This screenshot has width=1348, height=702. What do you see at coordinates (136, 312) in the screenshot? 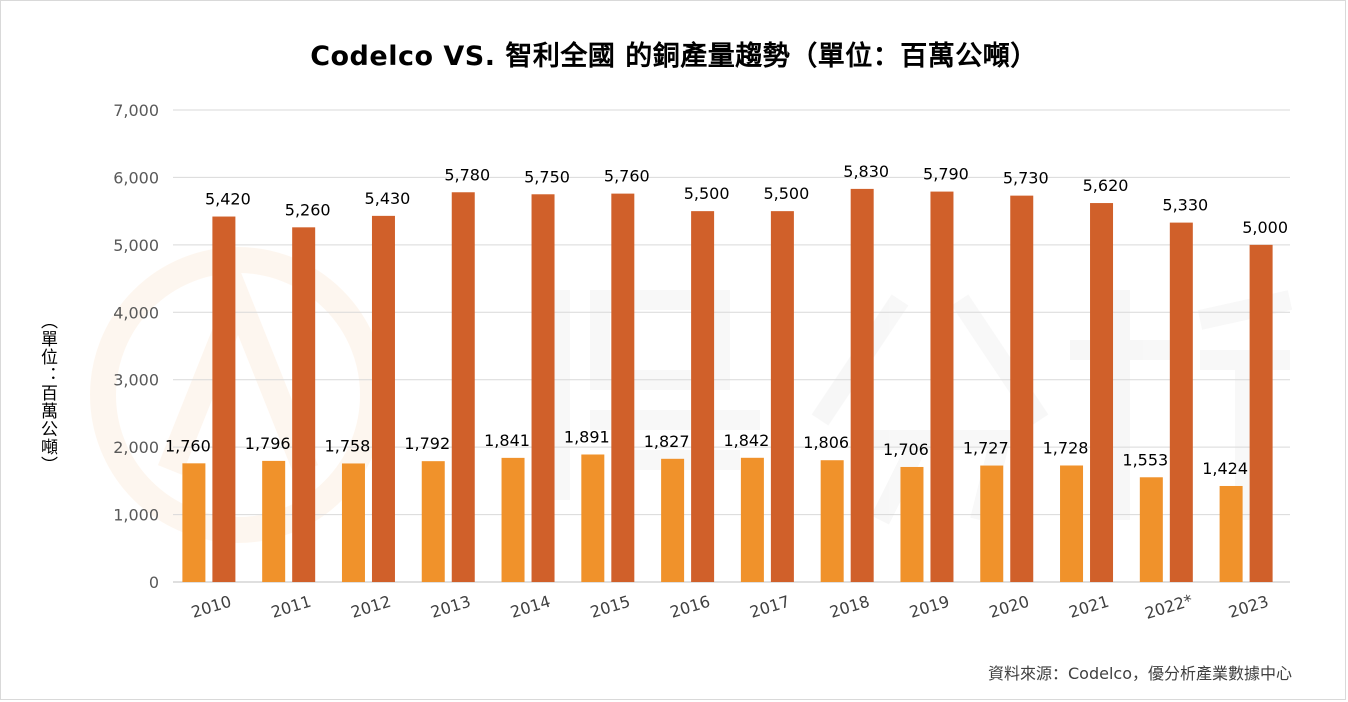
I see `y-tick-label: 4,000` at bounding box center [136, 312].